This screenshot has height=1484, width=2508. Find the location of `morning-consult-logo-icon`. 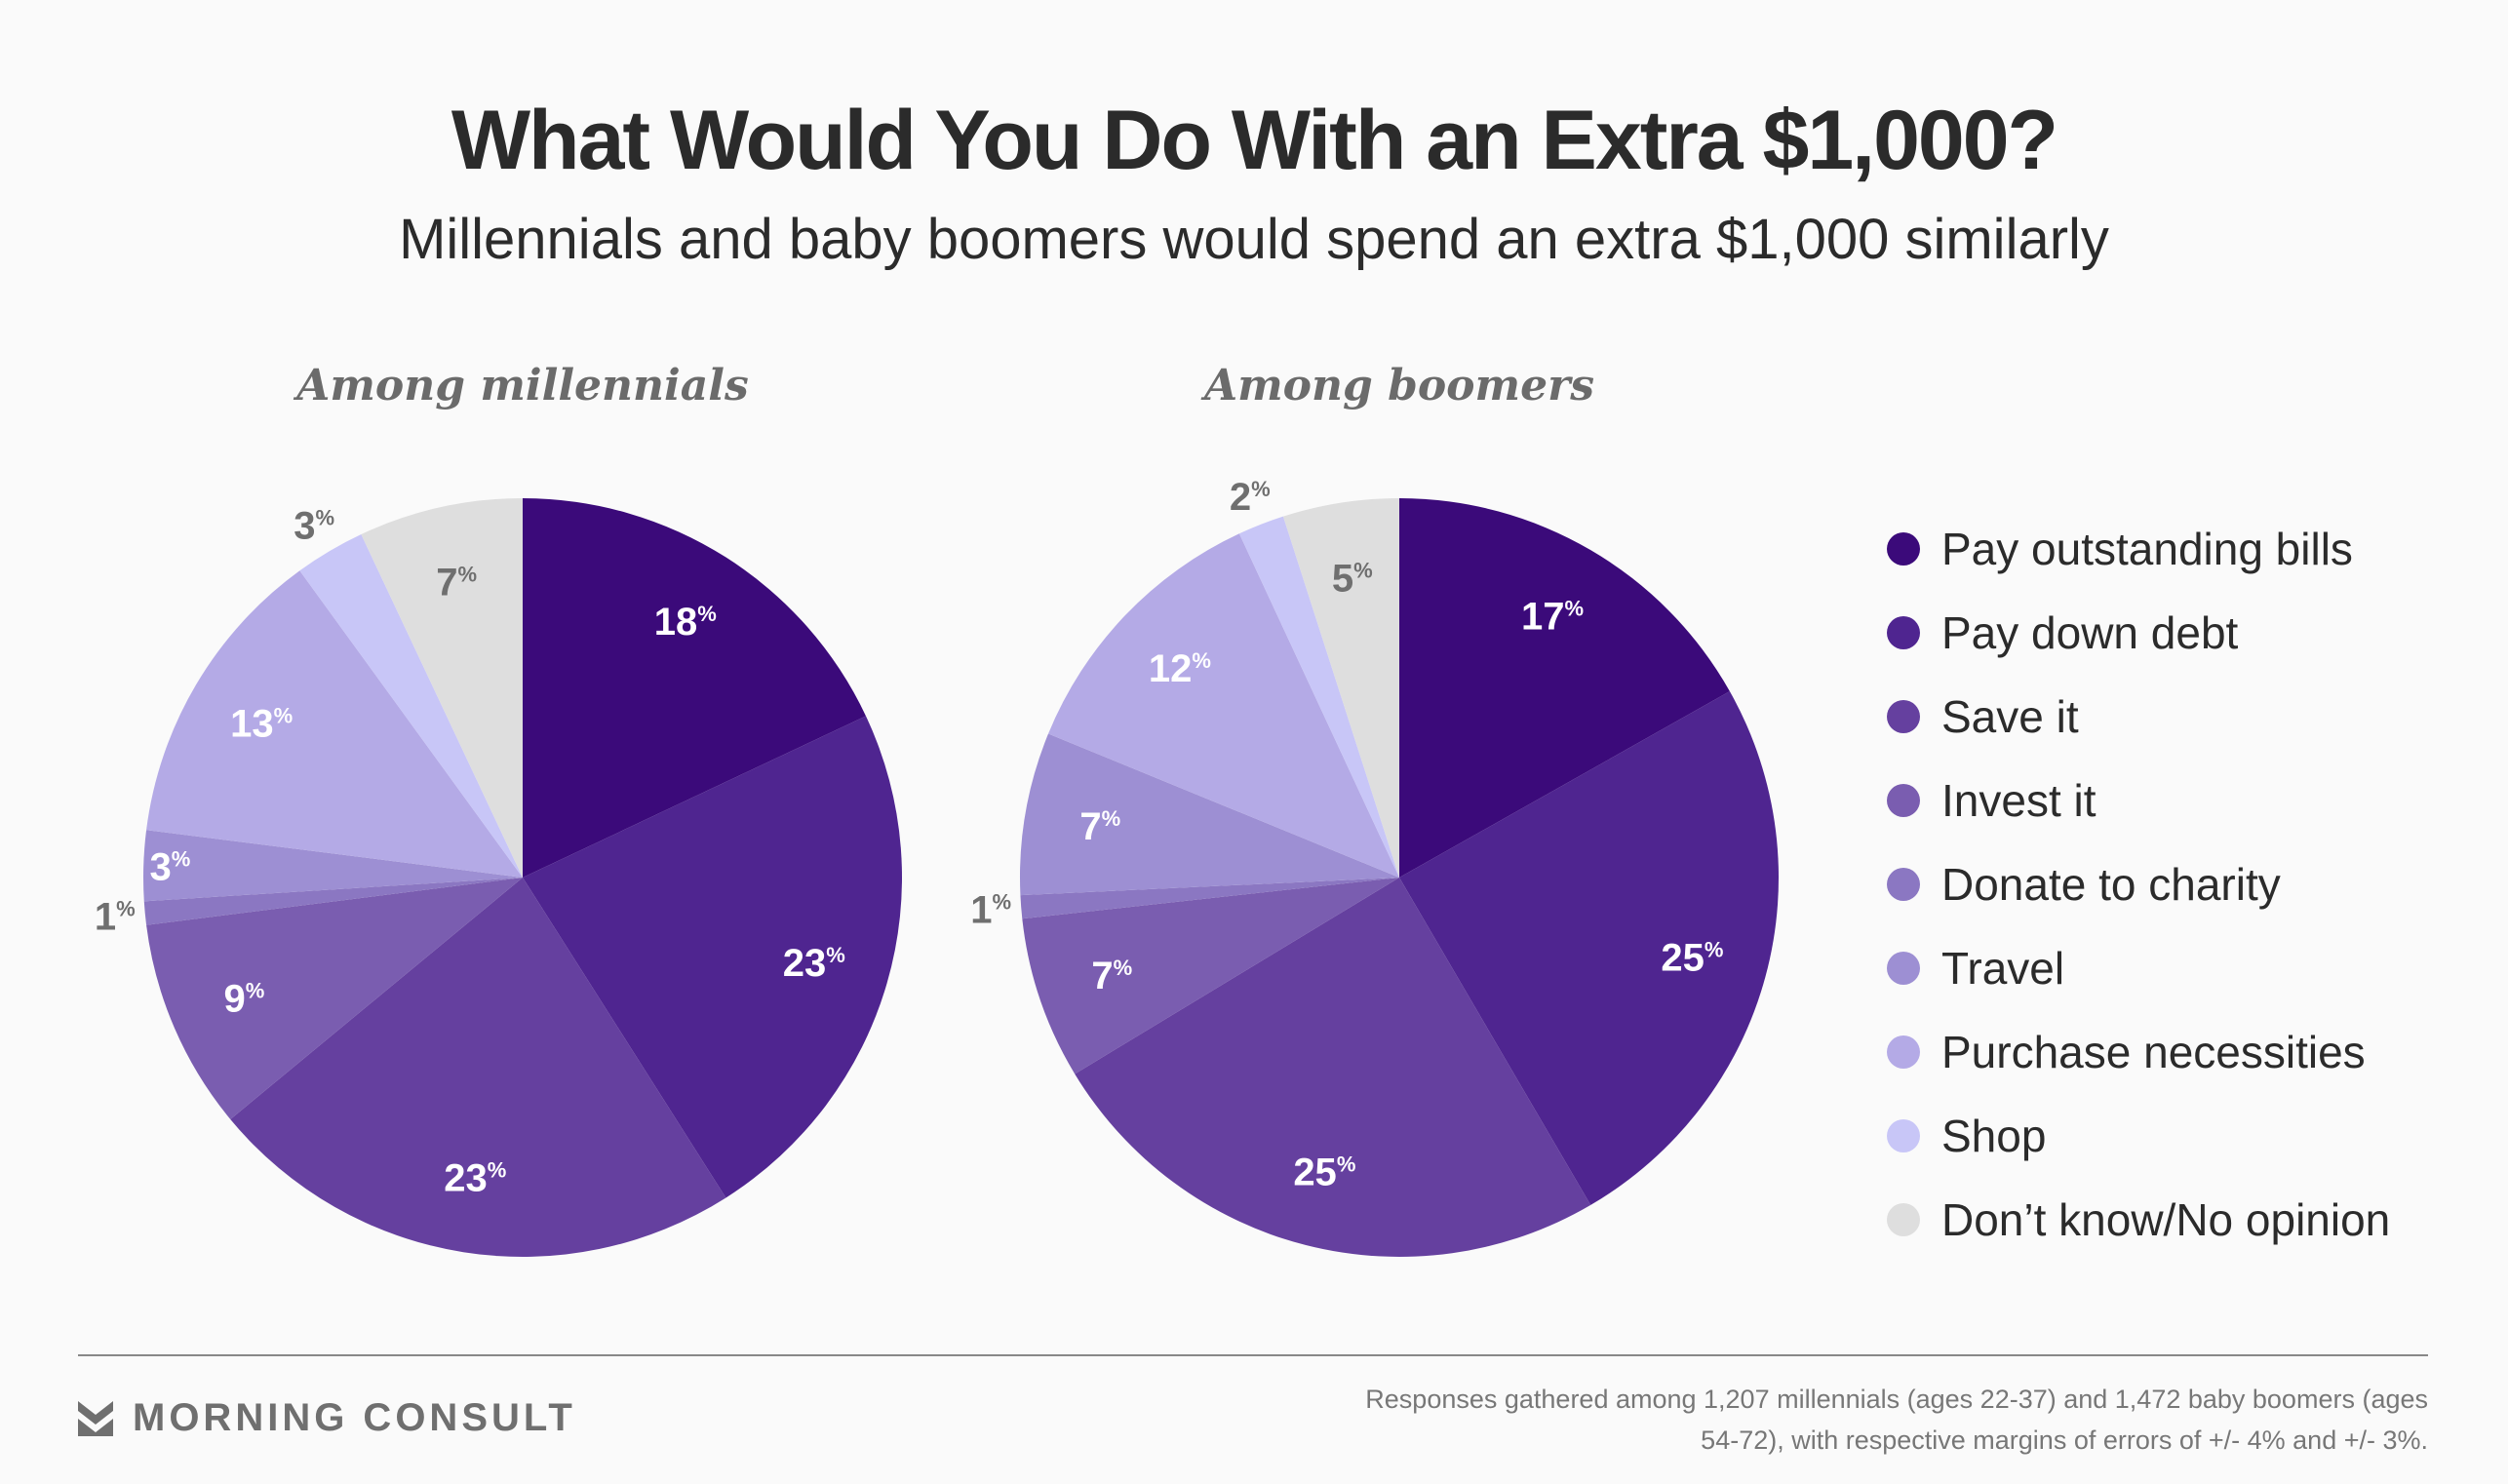

morning-consult-logo-icon is located at coordinates (96, 1418).